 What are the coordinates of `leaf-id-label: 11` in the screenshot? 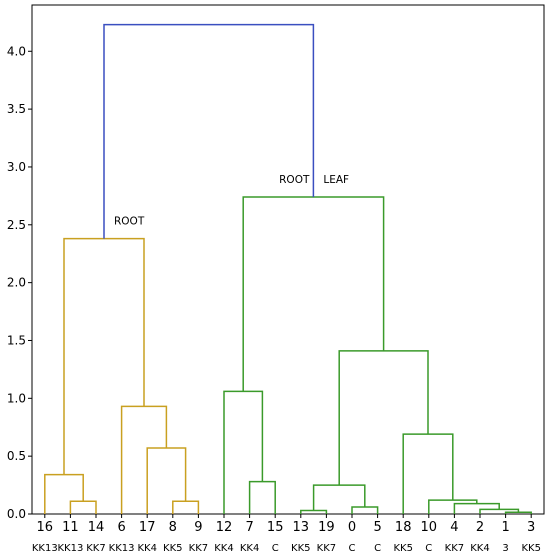 It's located at (70, 527).